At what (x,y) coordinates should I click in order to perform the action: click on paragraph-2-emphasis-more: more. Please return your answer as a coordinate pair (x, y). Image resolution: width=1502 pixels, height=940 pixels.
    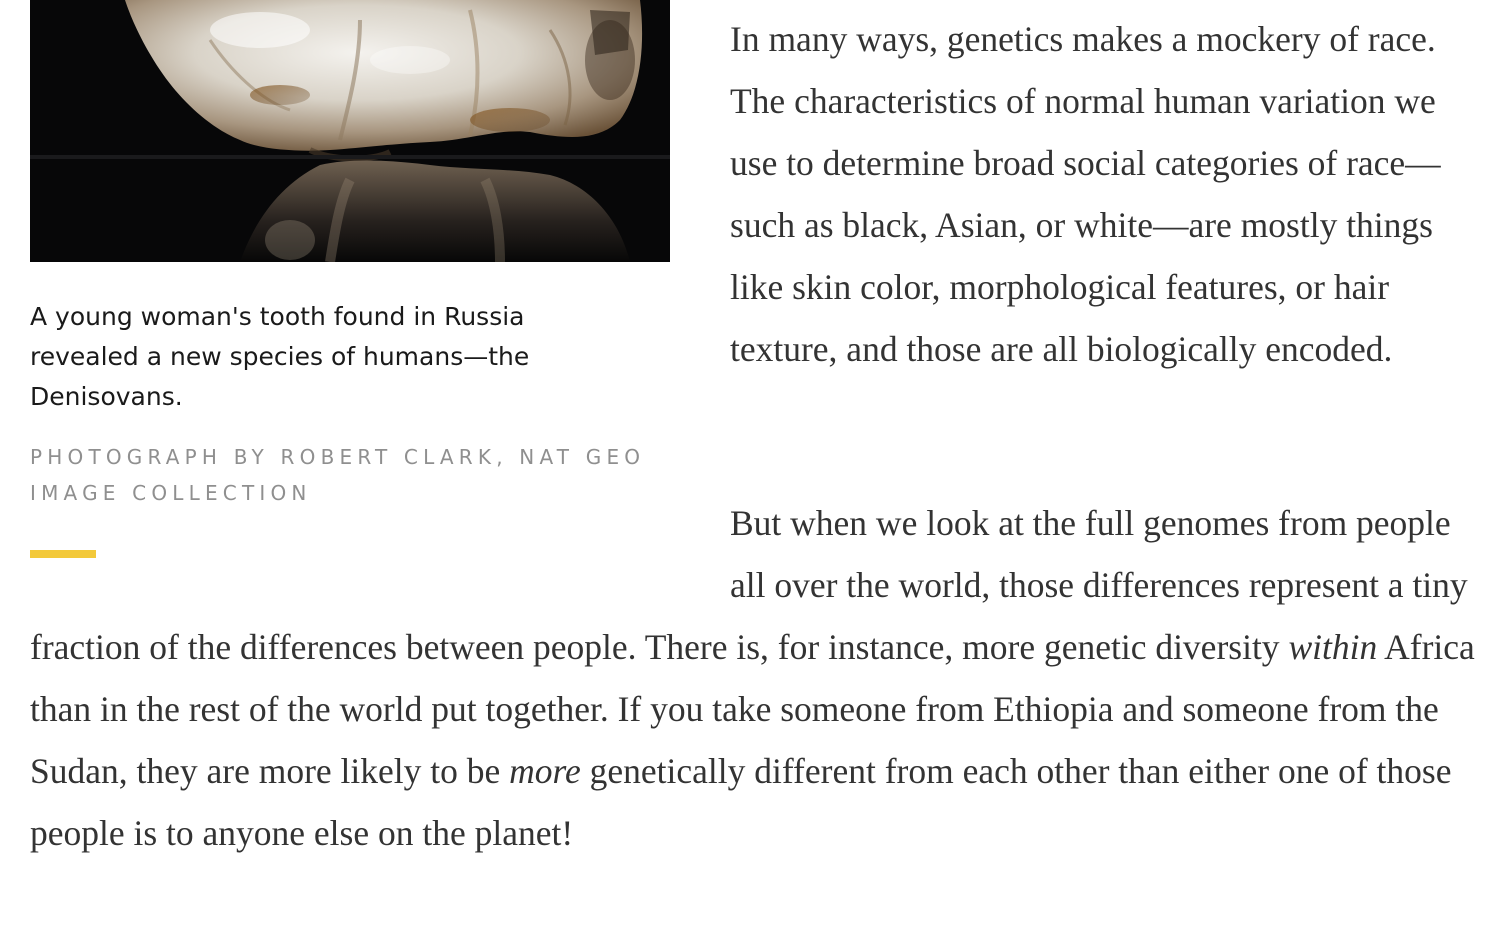
    Looking at the image, I should click on (545, 771).